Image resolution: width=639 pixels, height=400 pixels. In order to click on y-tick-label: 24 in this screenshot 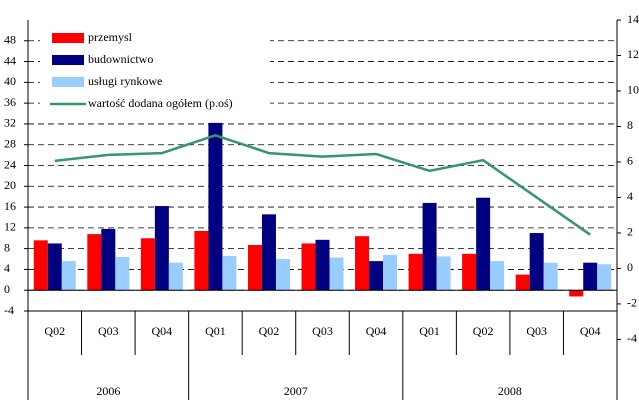, I will do `click(10, 164)`.